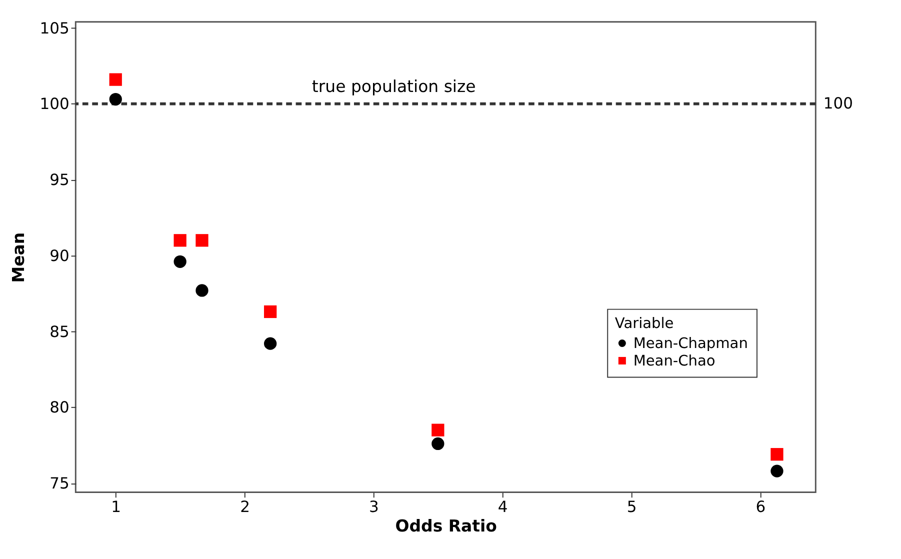 The height and width of the screenshot is (559, 901). Describe the element at coordinates (674, 362) in the screenshot. I see `legend-label: Mean-Chao` at that location.